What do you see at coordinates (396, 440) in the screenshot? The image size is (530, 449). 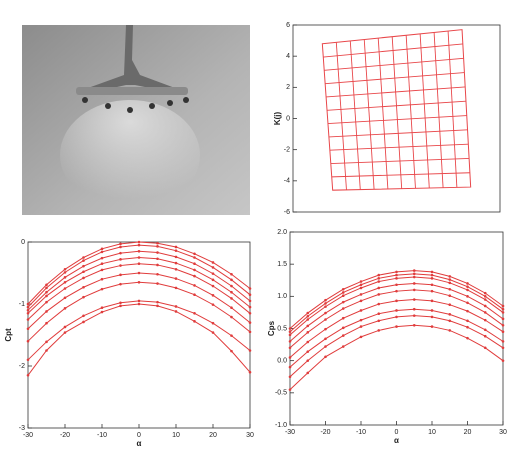 I see `x-axis-label: α` at bounding box center [396, 440].